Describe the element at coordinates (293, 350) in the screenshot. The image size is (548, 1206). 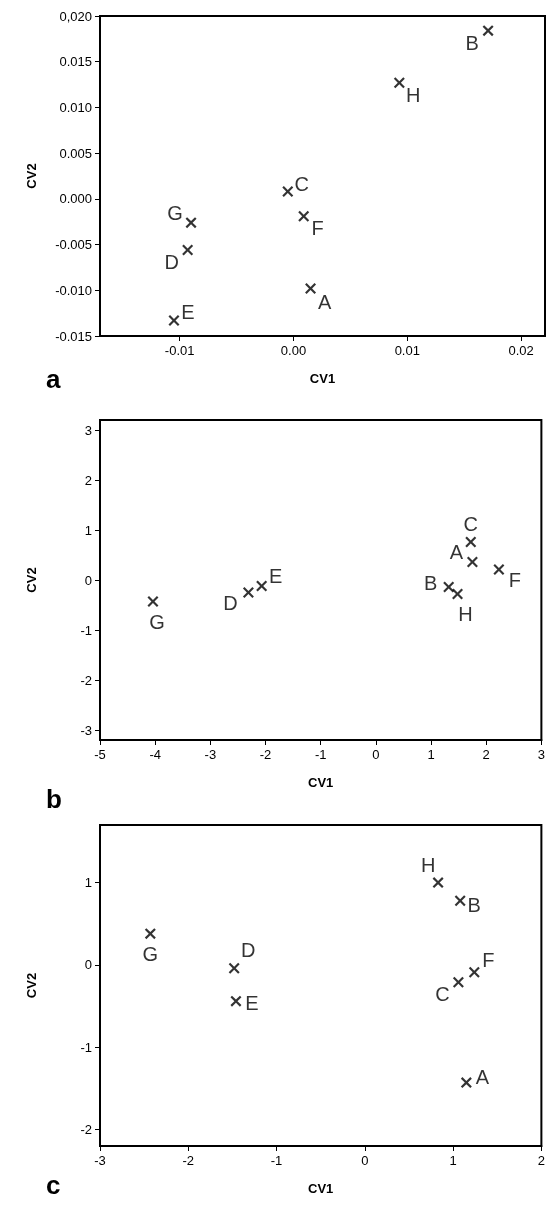
I see `x-tick-label: 0.00` at that location.